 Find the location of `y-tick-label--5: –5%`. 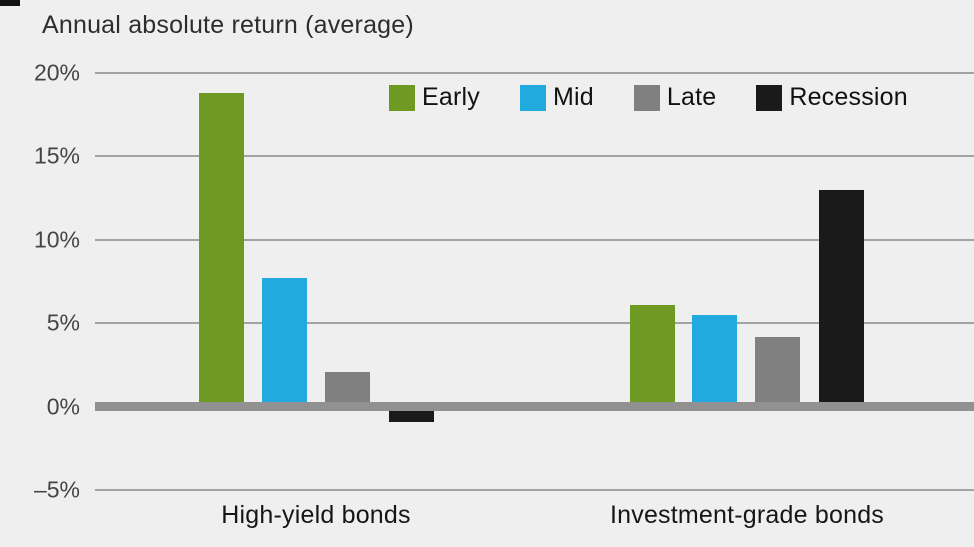

y-tick-label--5: –5% is located at coordinates (56, 489).